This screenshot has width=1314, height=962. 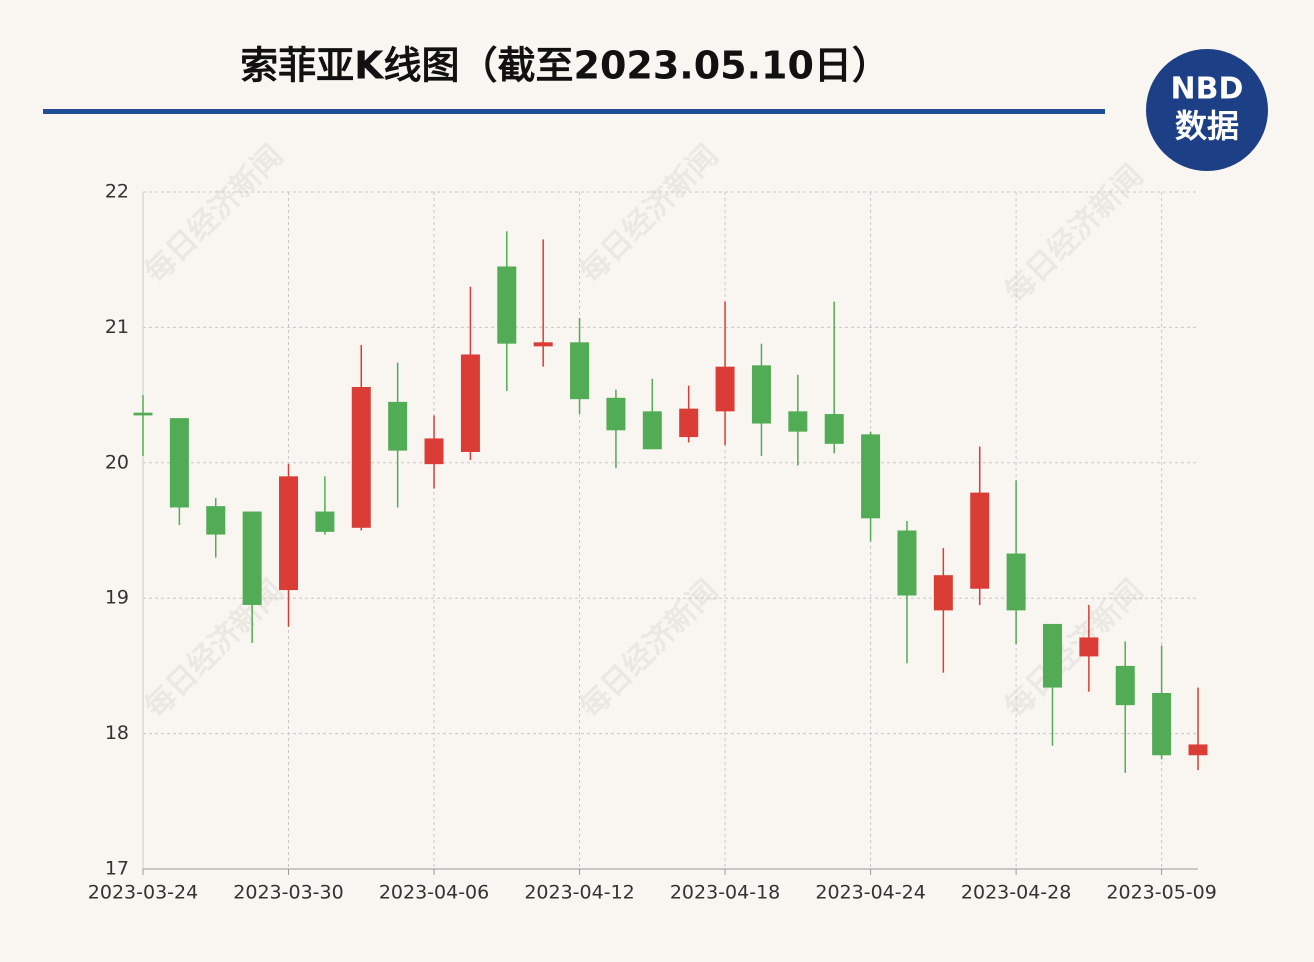 What do you see at coordinates (117, 327) in the screenshot?
I see `y-tick-label: 21` at bounding box center [117, 327].